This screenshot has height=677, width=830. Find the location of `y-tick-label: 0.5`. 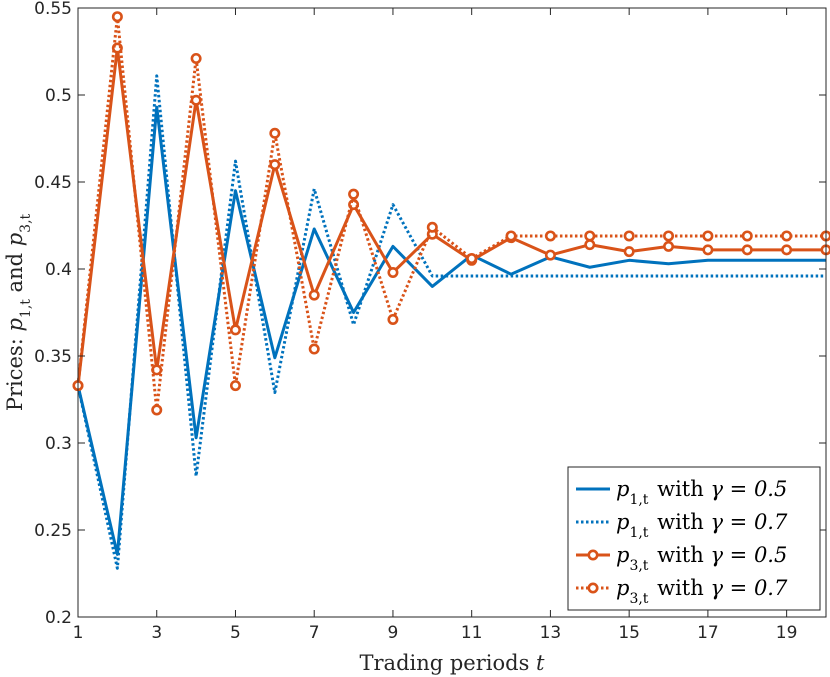

y-tick-label: 0.5 is located at coordinates (58, 96).